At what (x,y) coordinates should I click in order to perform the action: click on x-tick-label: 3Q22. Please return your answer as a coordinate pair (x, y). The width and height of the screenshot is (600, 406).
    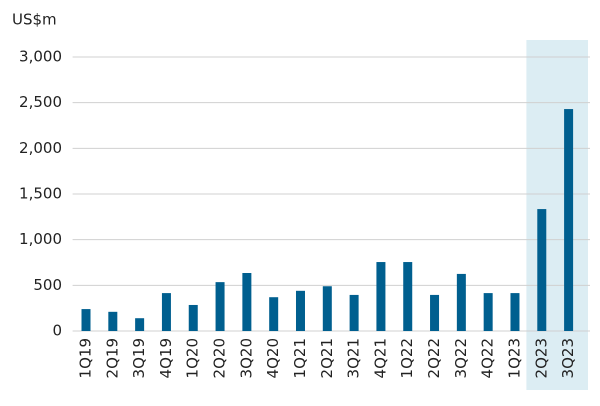
    Looking at the image, I should click on (461, 358).